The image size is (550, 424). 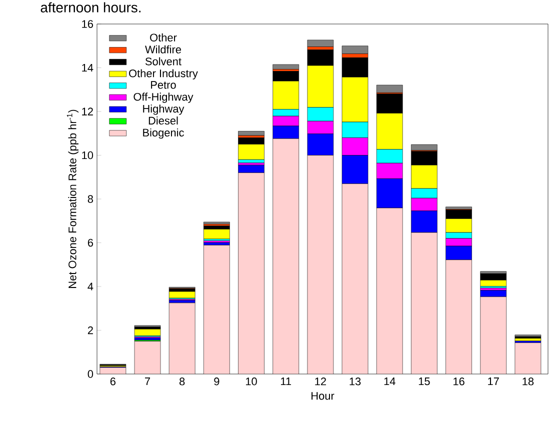 What do you see at coordinates (147, 382) in the screenshot?
I see `x-tick-label: 7` at bounding box center [147, 382].